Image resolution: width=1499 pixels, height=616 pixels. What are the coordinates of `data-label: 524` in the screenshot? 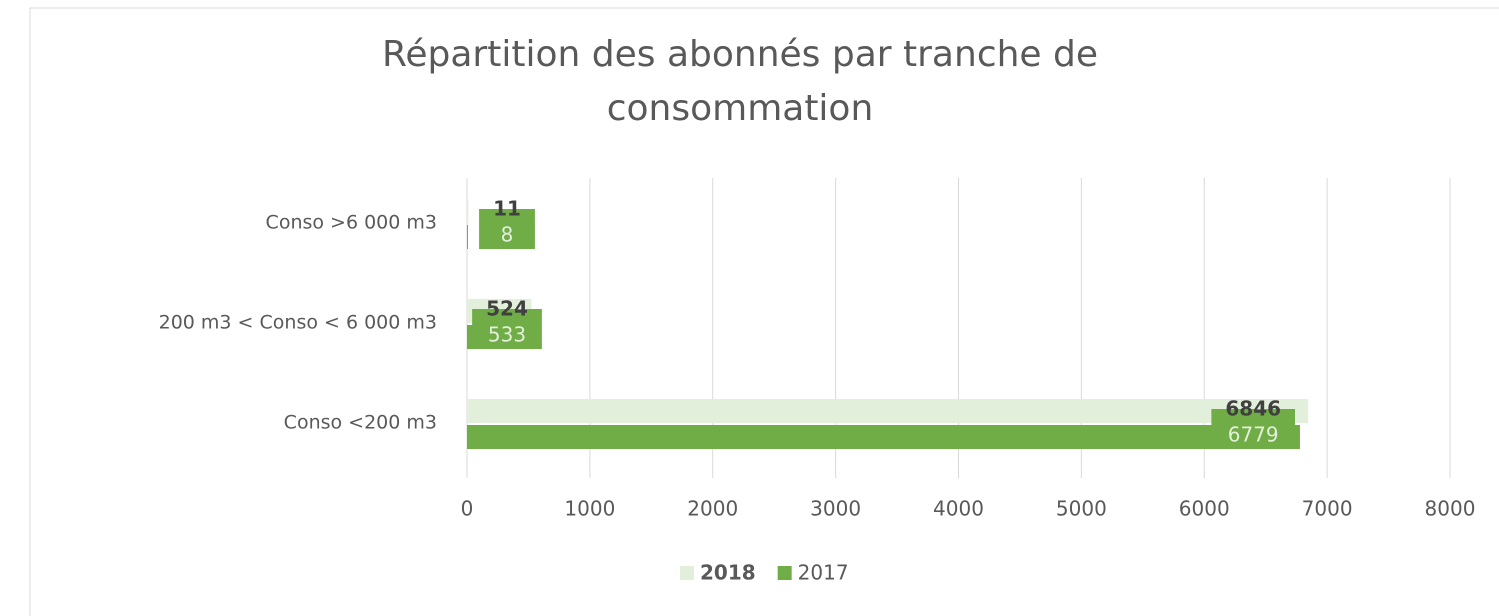 It's located at (507, 309).